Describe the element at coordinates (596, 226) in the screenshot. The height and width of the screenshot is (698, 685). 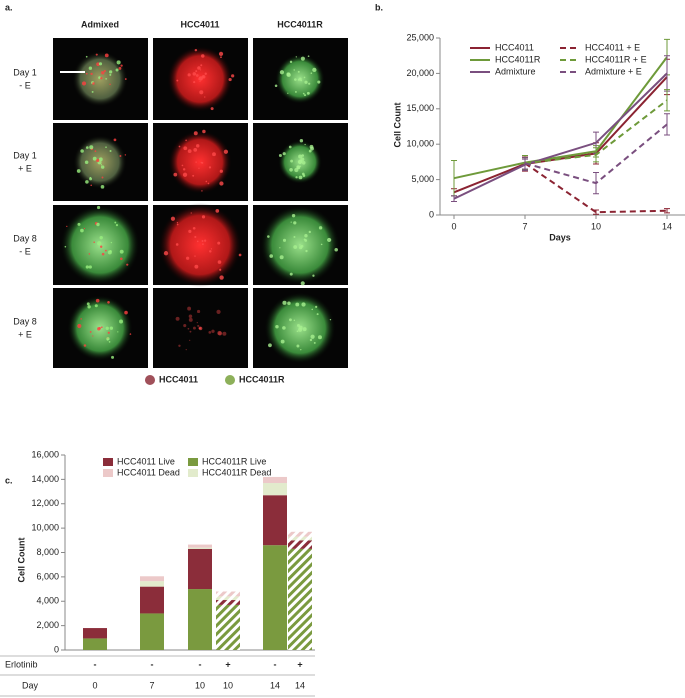
I see `x-tick-label: 10` at that location.